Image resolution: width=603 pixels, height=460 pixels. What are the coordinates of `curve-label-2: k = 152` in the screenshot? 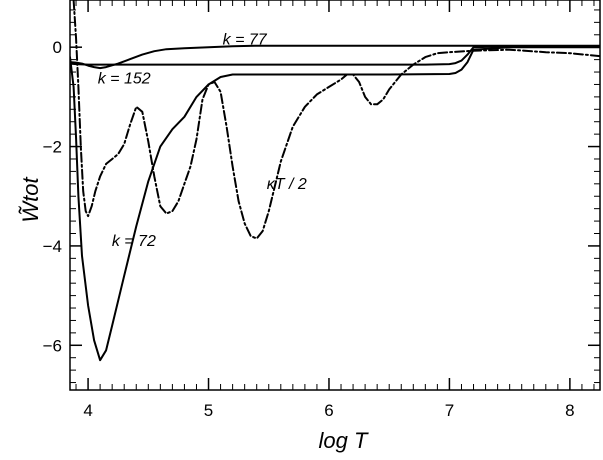 It's located at (124, 78).